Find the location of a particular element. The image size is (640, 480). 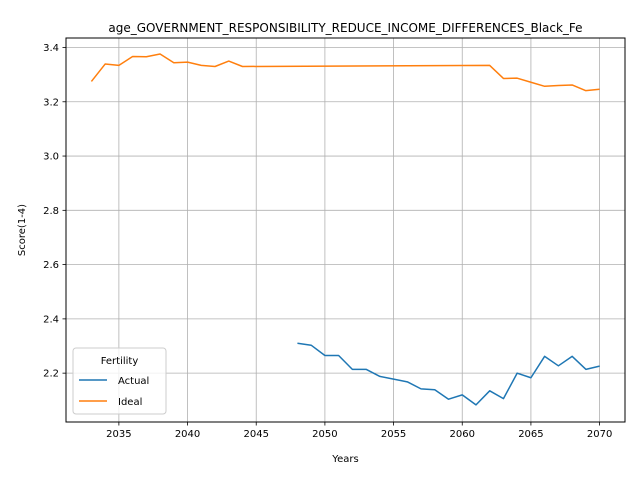

series-line-ideal is located at coordinates (345, 72).